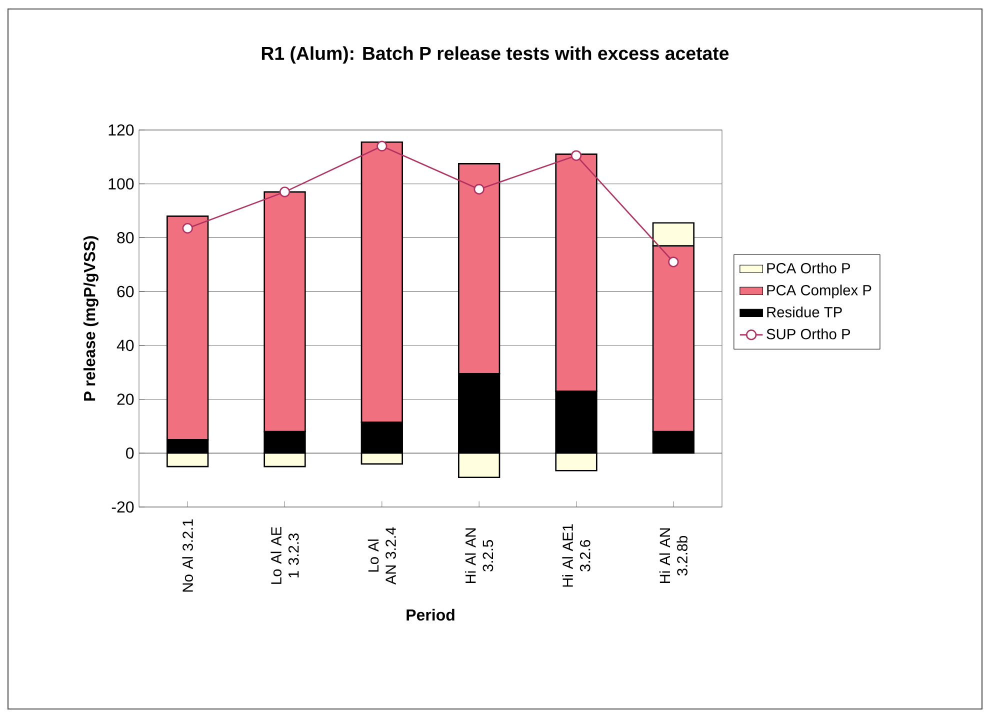  I want to click on x-tick-label: No Al 3.2.1, so click(187, 555).